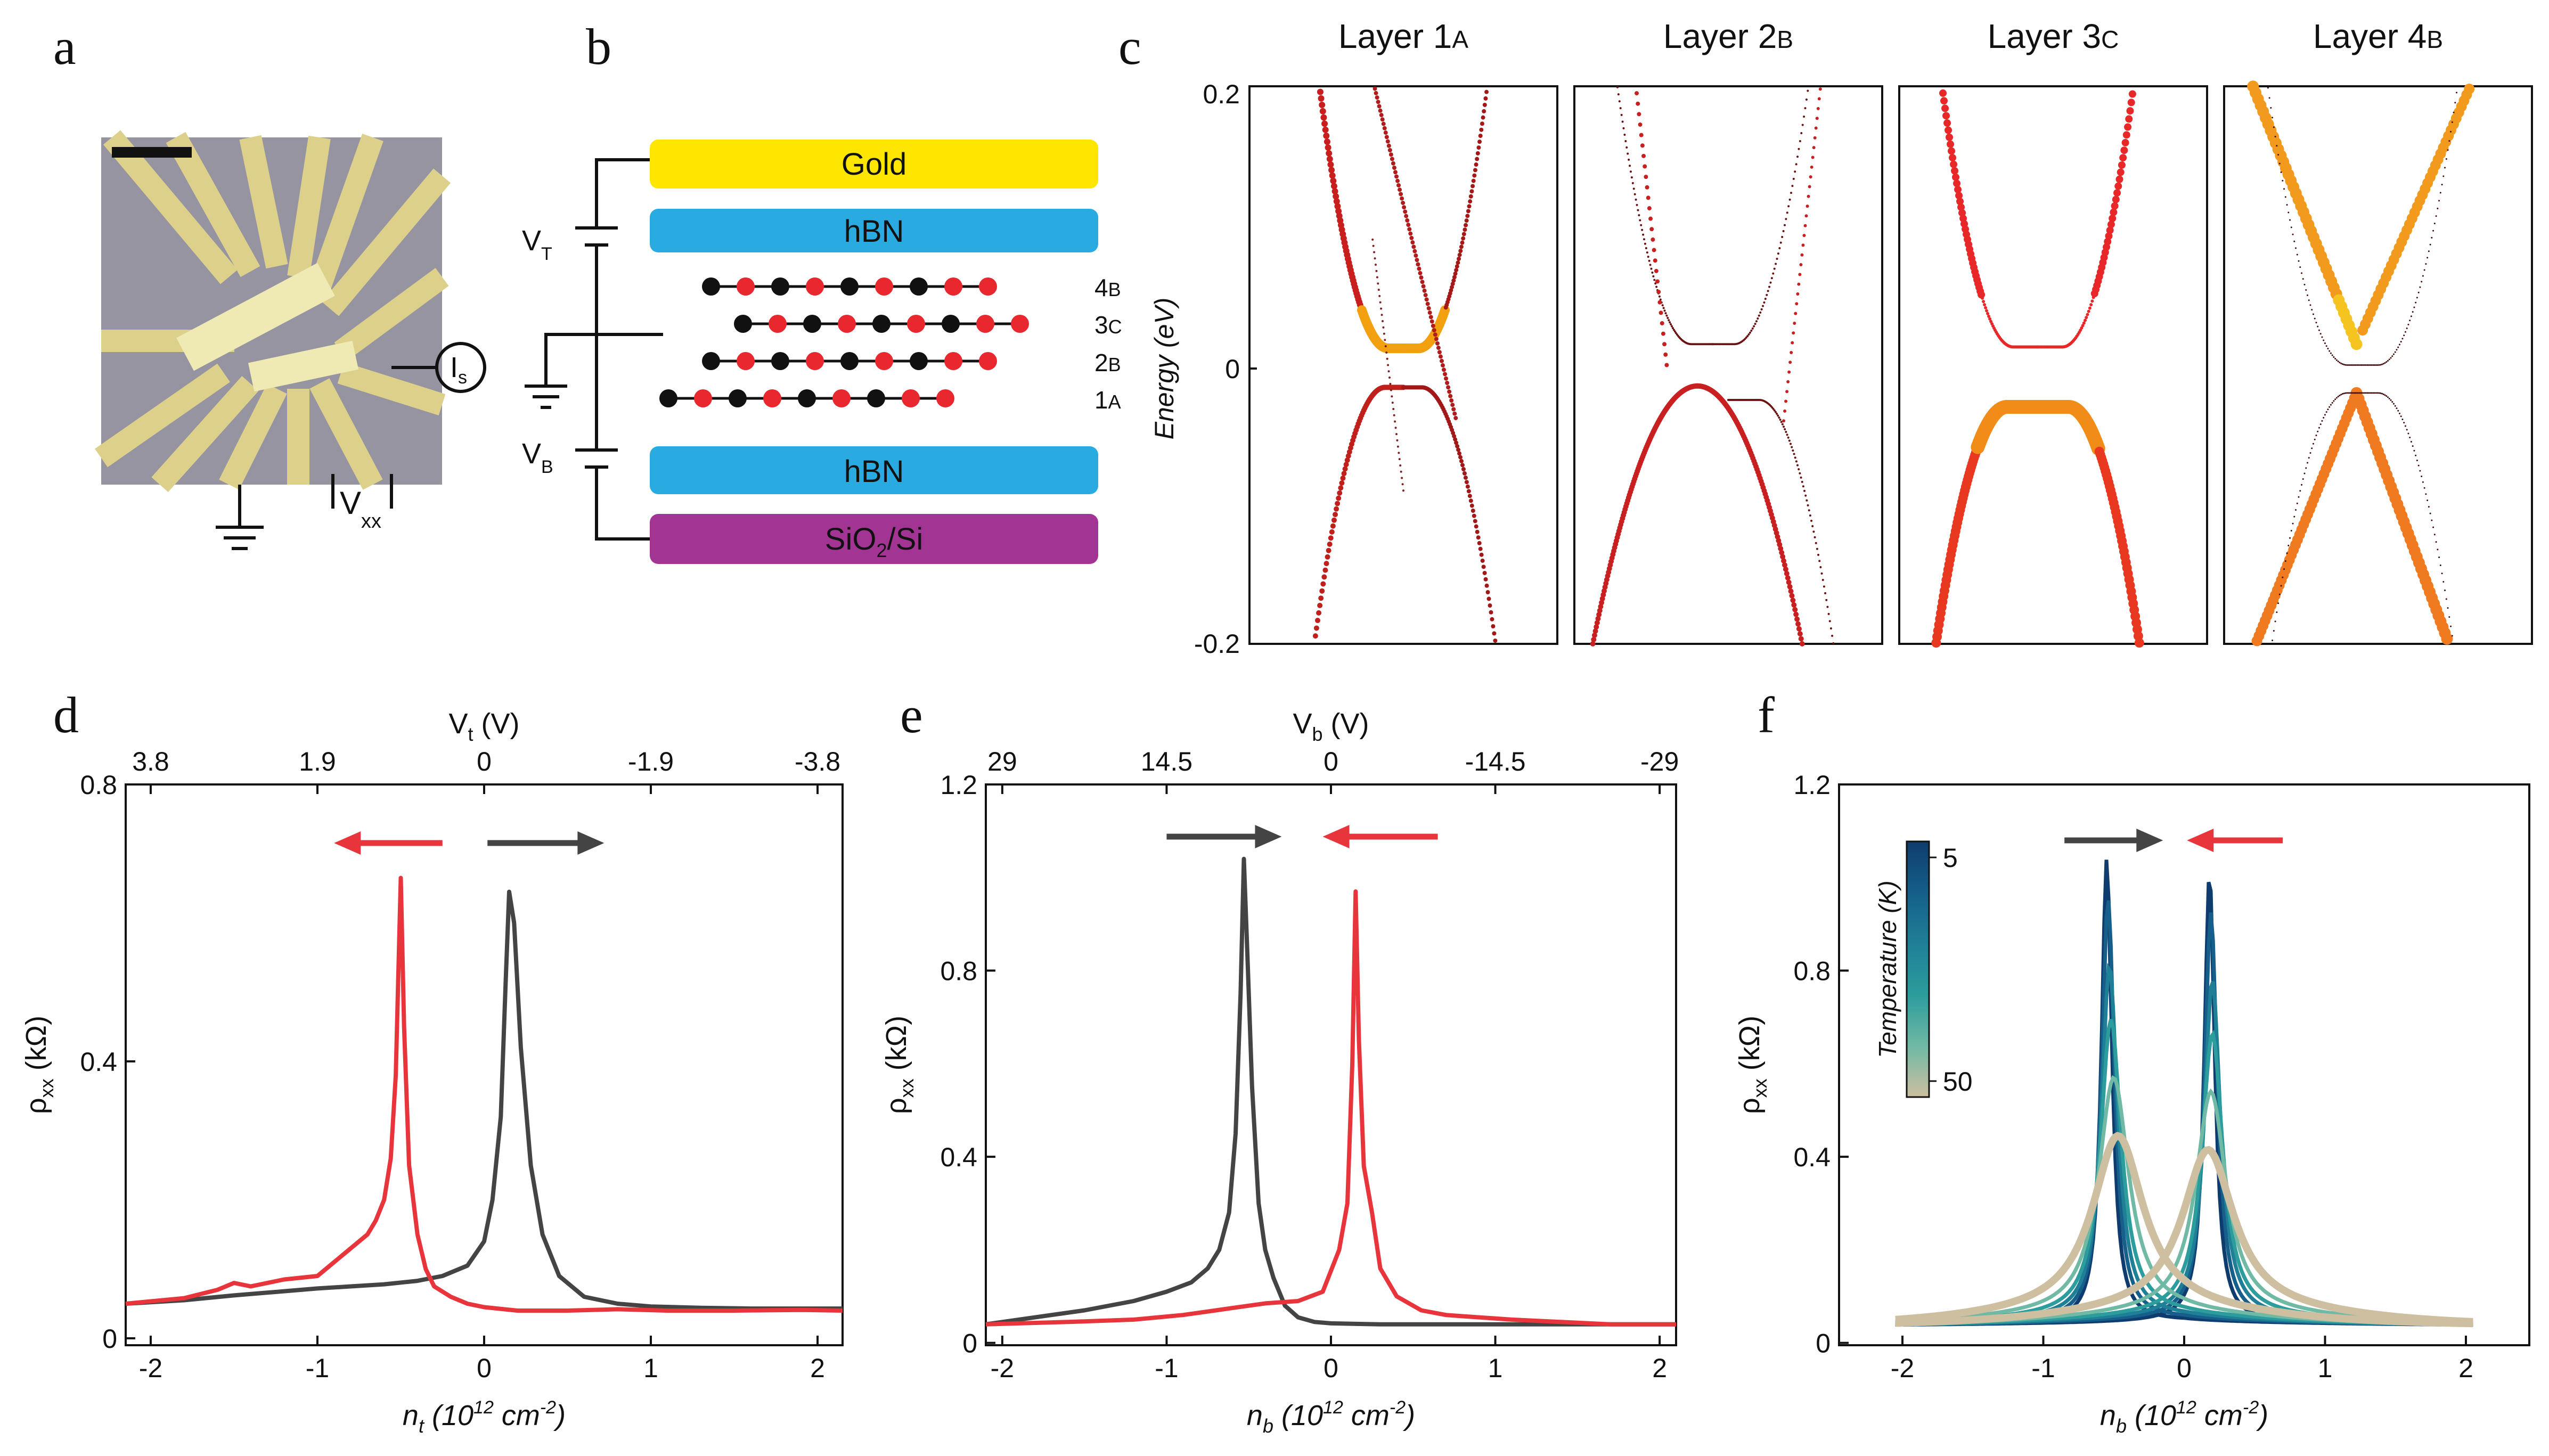 This screenshot has width=2549, height=1456. I want to click on energy-tick-minus-0.2: -0.2, so click(1217, 644).